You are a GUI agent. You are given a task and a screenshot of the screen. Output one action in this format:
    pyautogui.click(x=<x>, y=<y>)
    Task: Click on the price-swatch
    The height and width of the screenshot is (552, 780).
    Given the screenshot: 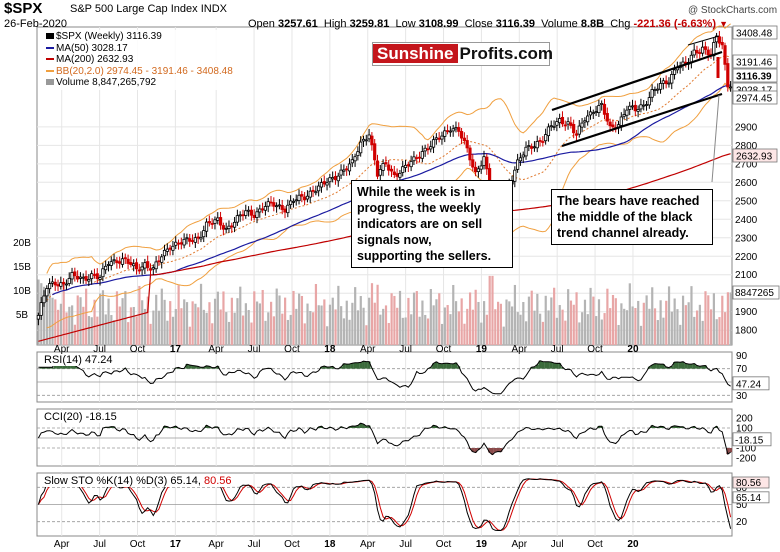 What is the action you would take?
    pyautogui.click(x=50, y=36)
    